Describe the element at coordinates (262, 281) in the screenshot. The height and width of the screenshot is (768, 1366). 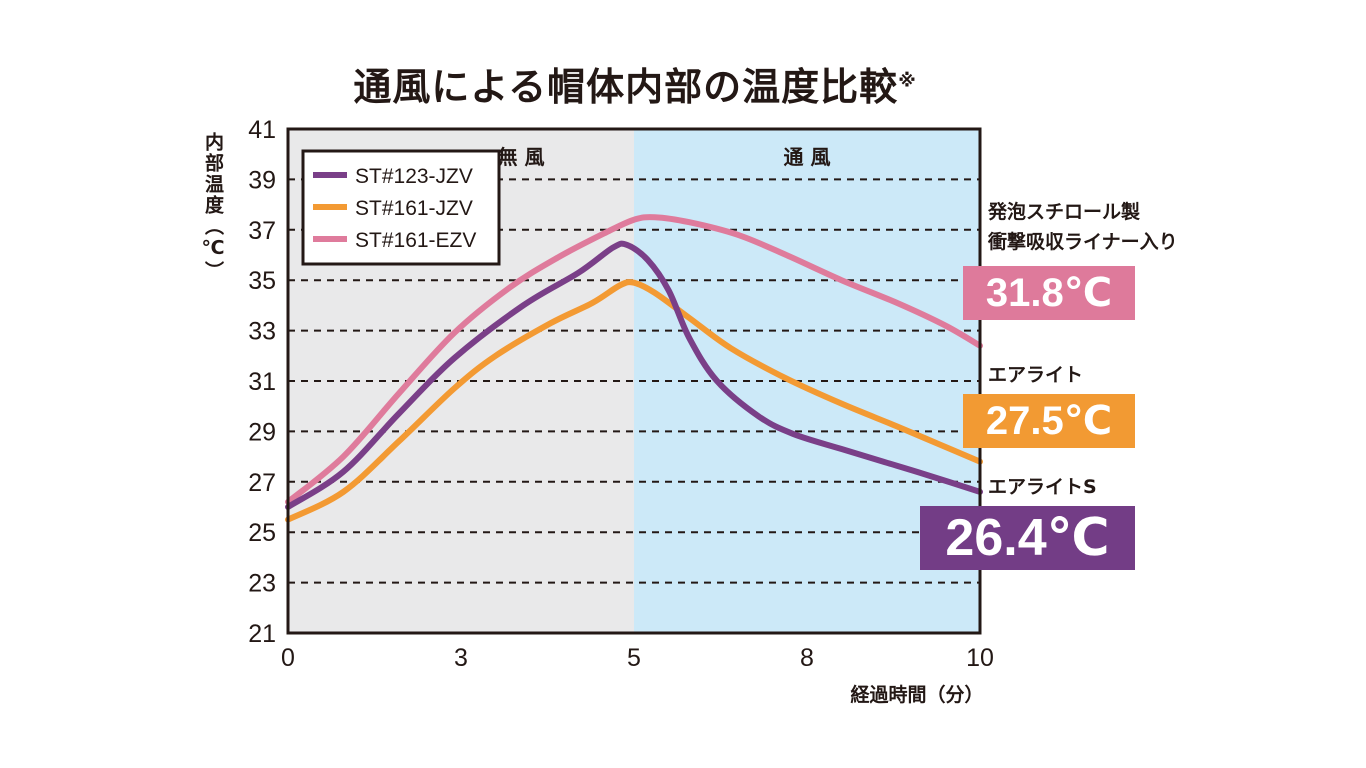
I see `y-tick-label: 35` at that location.